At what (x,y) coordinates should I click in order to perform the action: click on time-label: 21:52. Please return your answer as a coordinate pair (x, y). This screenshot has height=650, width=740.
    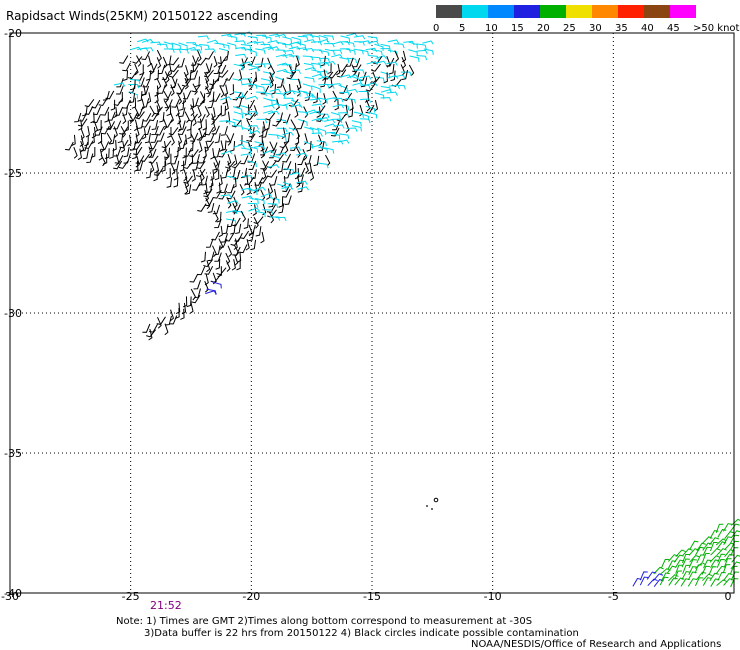
    Looking at the image, I should click on (166, 605).